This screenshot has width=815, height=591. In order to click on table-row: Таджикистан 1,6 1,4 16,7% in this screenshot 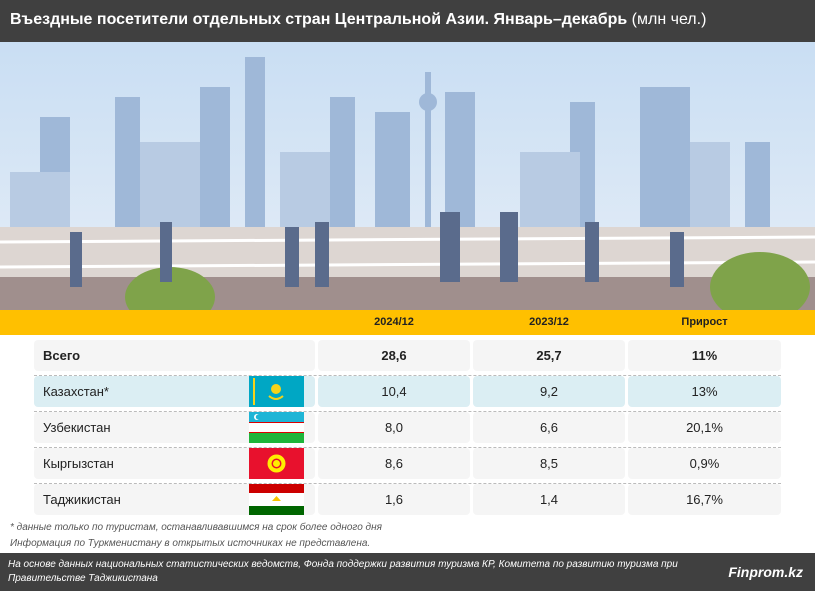, I will do `click(407, 499)`.